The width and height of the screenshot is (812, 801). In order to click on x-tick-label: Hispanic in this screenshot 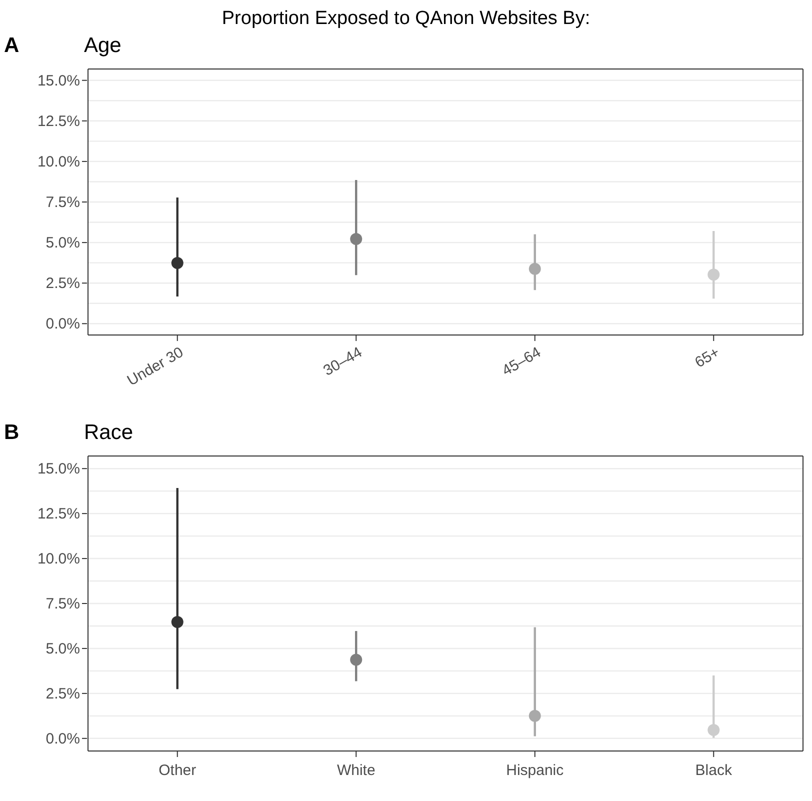, I will do `click(535, 770)`.